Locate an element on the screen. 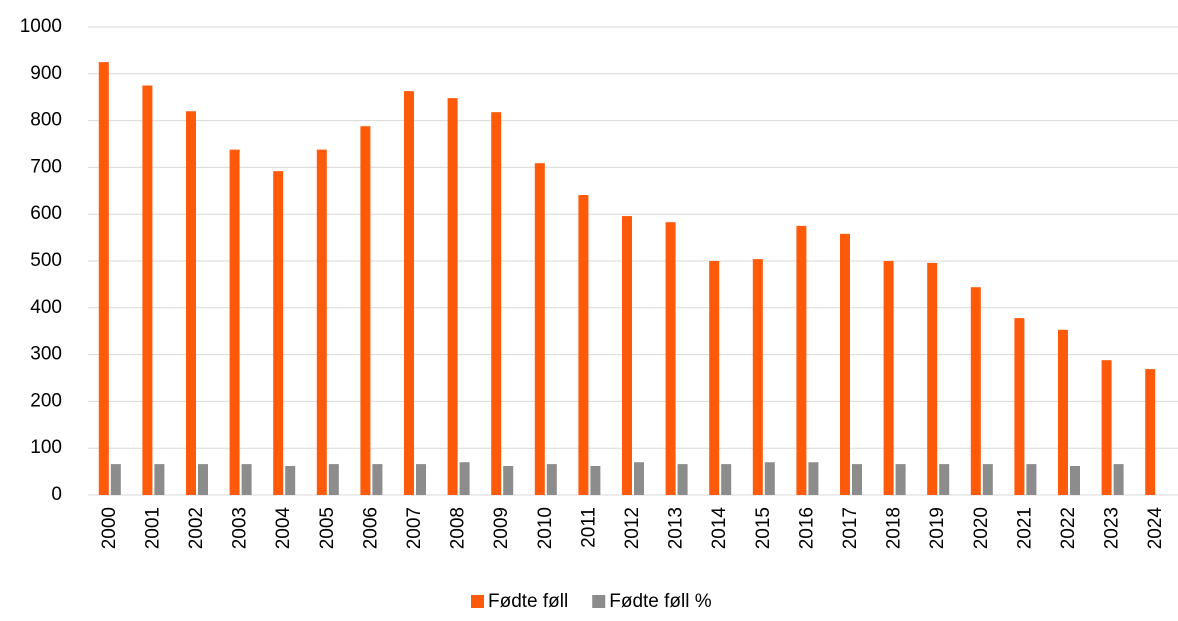 The width and height of the screenshot is (1178, 621). y-tick-label: 300 is located at coordinates (46, 354).